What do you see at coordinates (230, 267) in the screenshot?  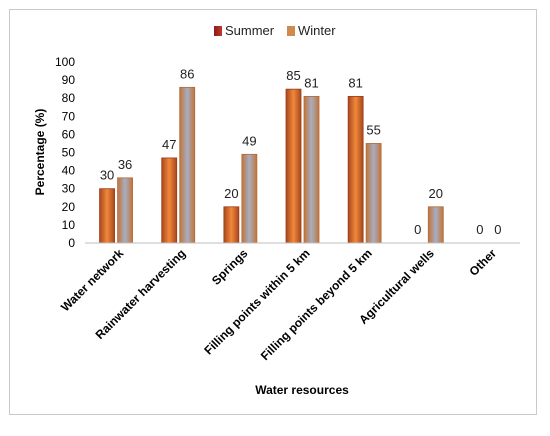 I see `category-label: Springs` at bounding box center [230, 267].